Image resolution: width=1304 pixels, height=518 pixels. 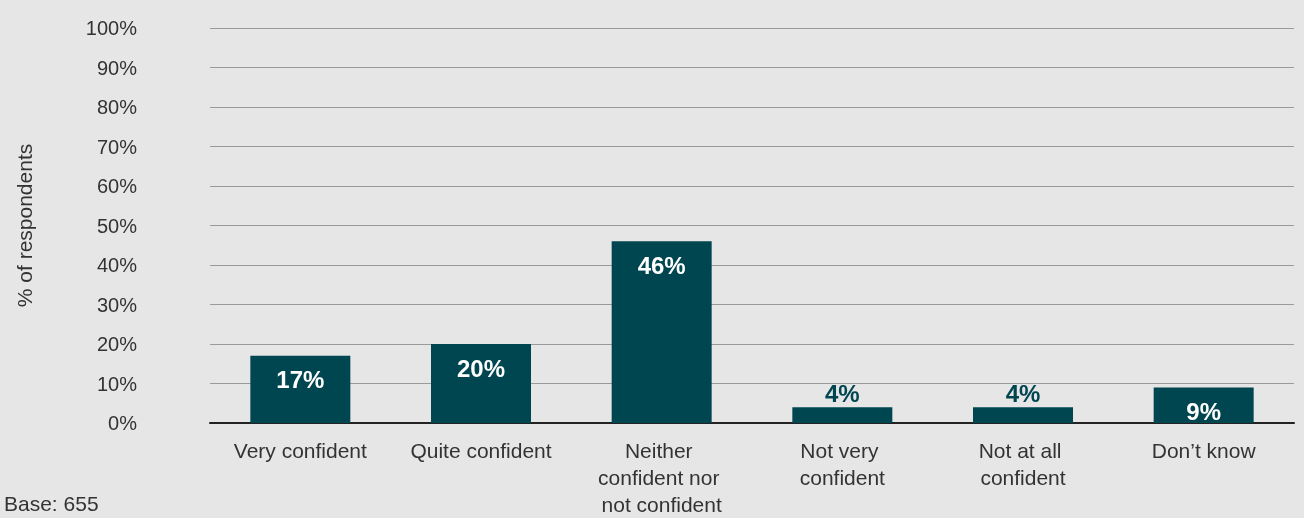 I want to click on text: Base: 655, so click(x=51, y=503).